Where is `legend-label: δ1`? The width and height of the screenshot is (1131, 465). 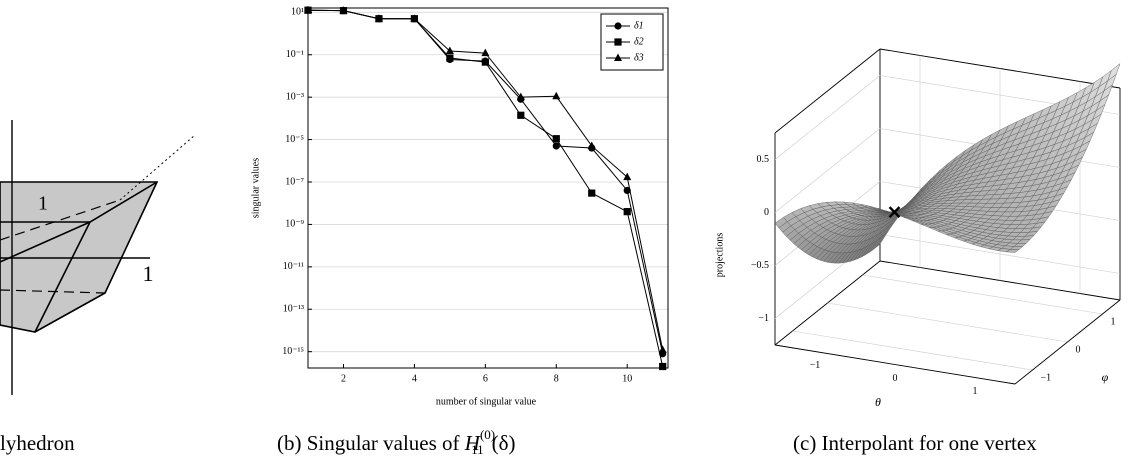 legend-label: δ1 is located at coordinates (639, 25).